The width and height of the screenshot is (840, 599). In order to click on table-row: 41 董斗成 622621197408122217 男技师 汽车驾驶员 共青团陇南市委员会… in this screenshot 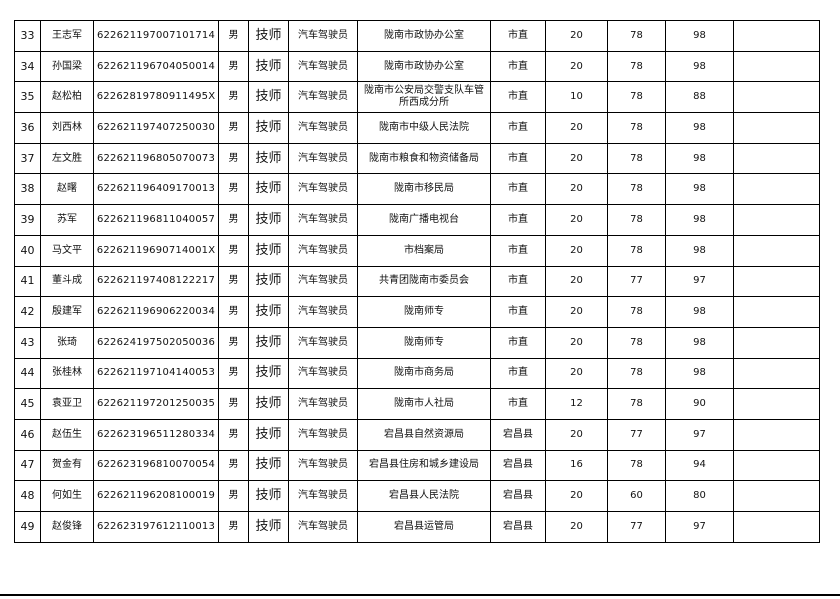, I will do `click(417, 281)`.